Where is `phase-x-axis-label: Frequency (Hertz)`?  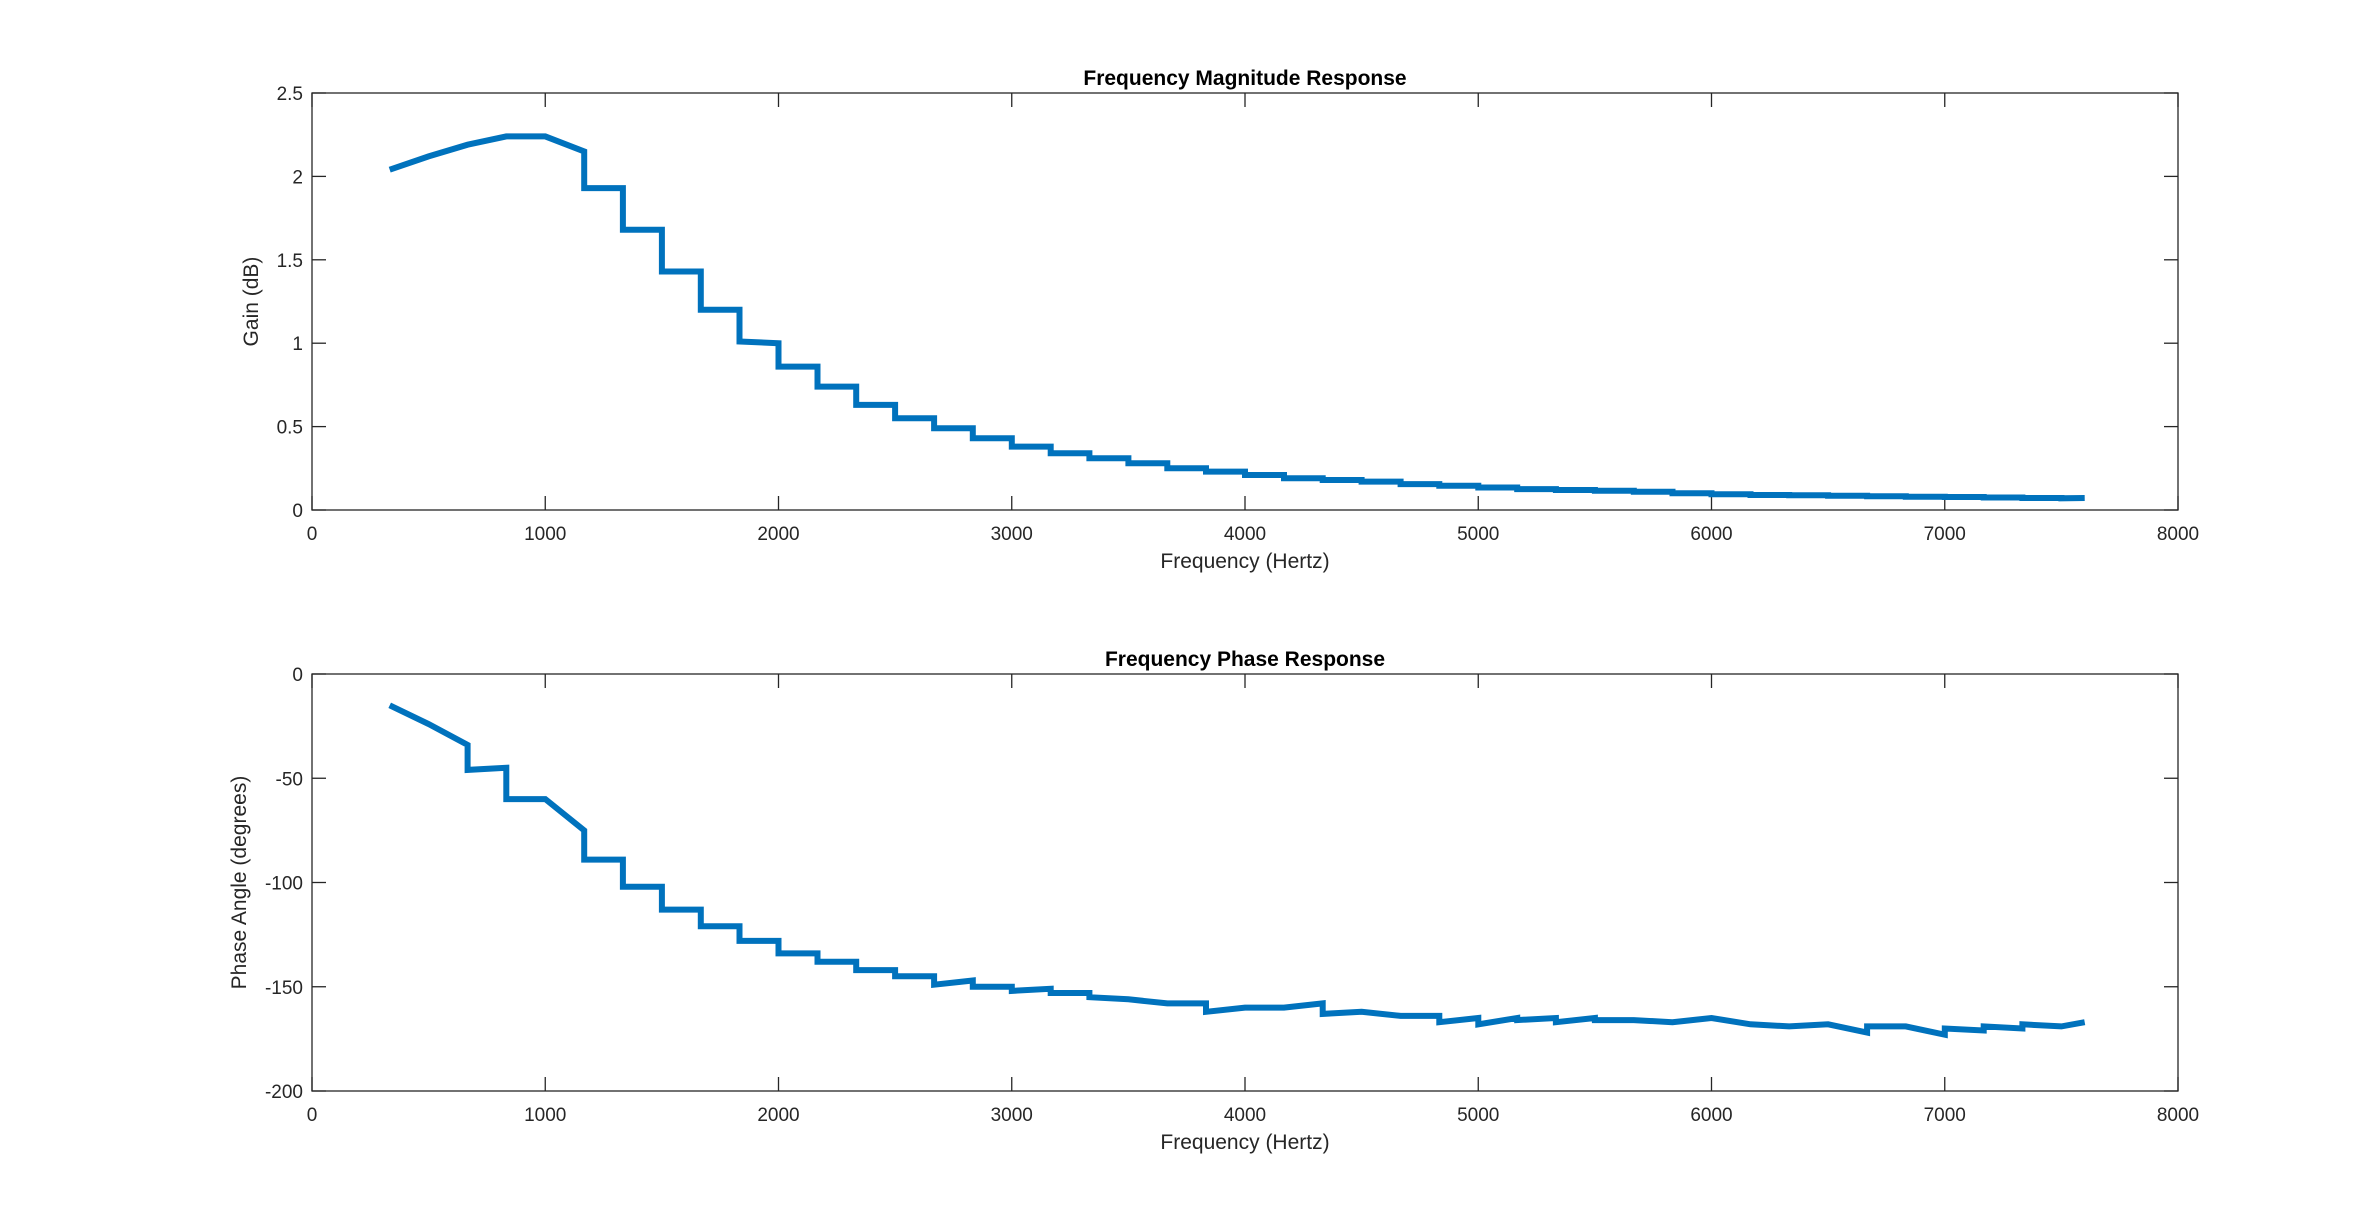 phase-x-axis-label: Frequency (Hertz) is located at coordinates (1244, 1142).